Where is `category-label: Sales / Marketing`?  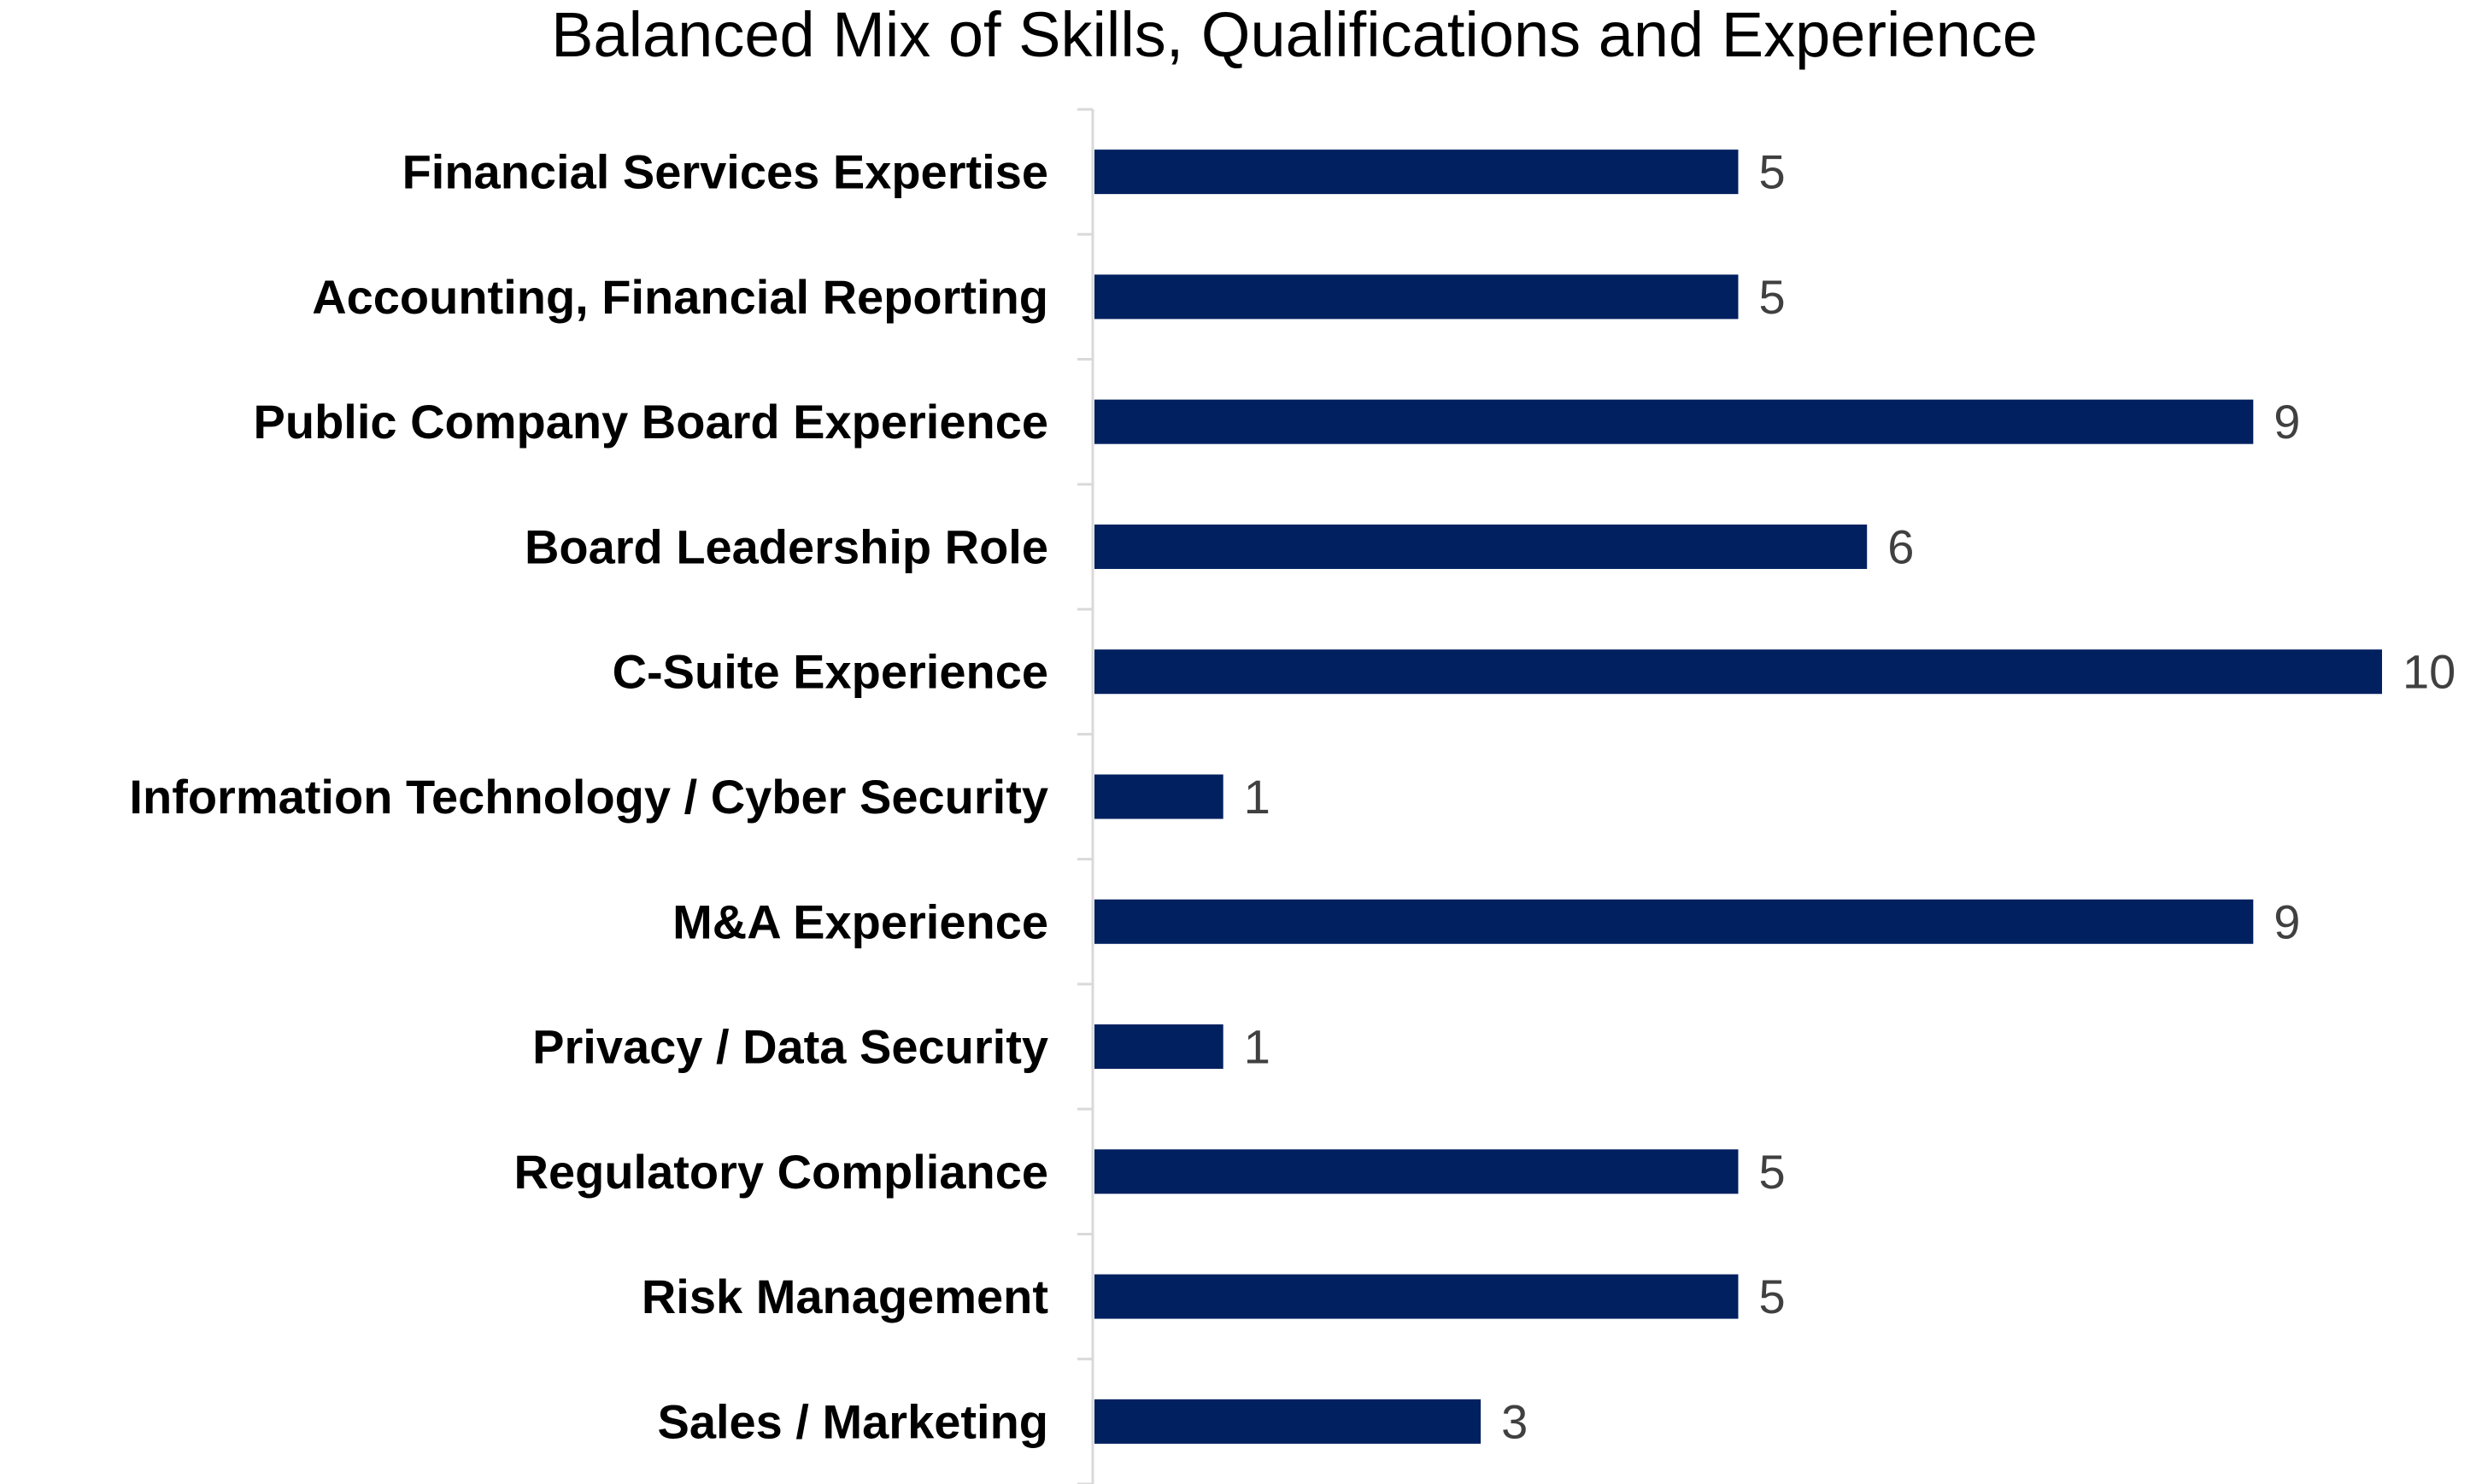
category-label: Sales / Marketing is located at coordinates (852, 1421).